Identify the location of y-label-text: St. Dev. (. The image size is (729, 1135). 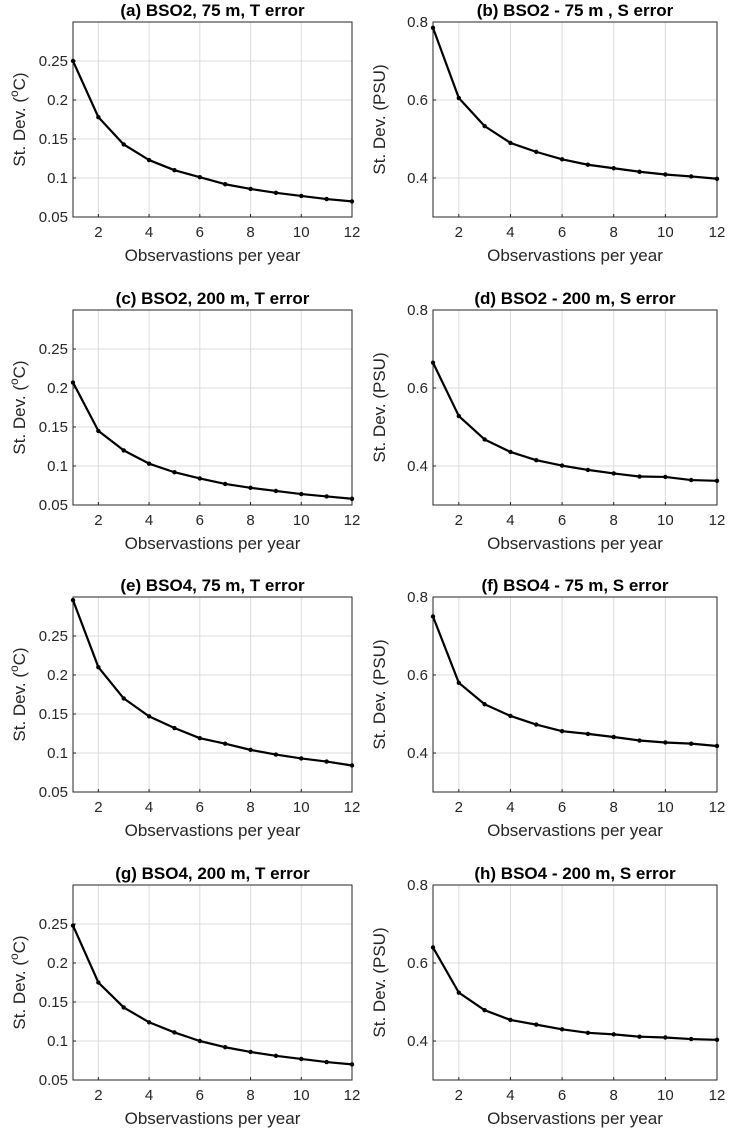
(19, 420).